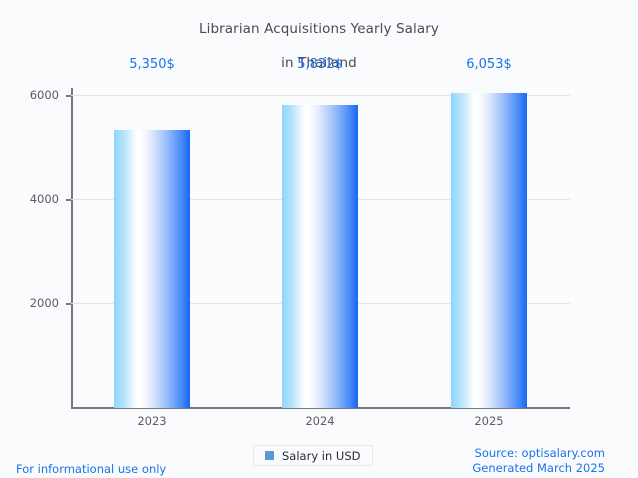 The height and width of the screenshot is (478, 638). What do you see at coordinates (538, 468) in the screenshot?
I see `generated-date-text: Generated March 2025` at bounding box center [538, 468].